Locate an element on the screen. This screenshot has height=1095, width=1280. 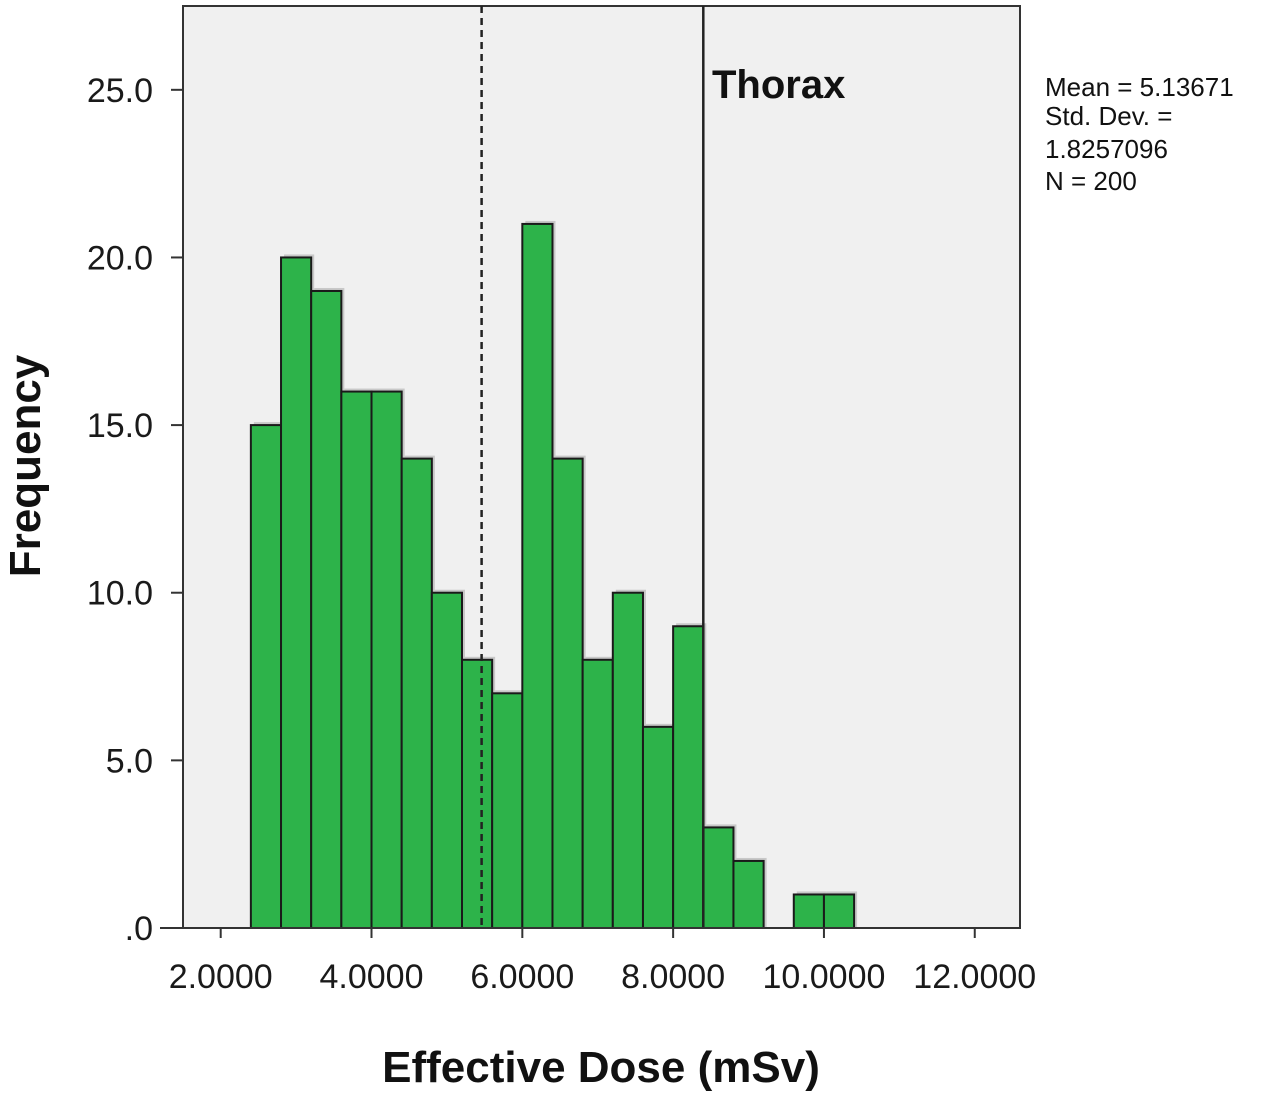
annotation-label: Thorax is located at coordinates (778, 85).